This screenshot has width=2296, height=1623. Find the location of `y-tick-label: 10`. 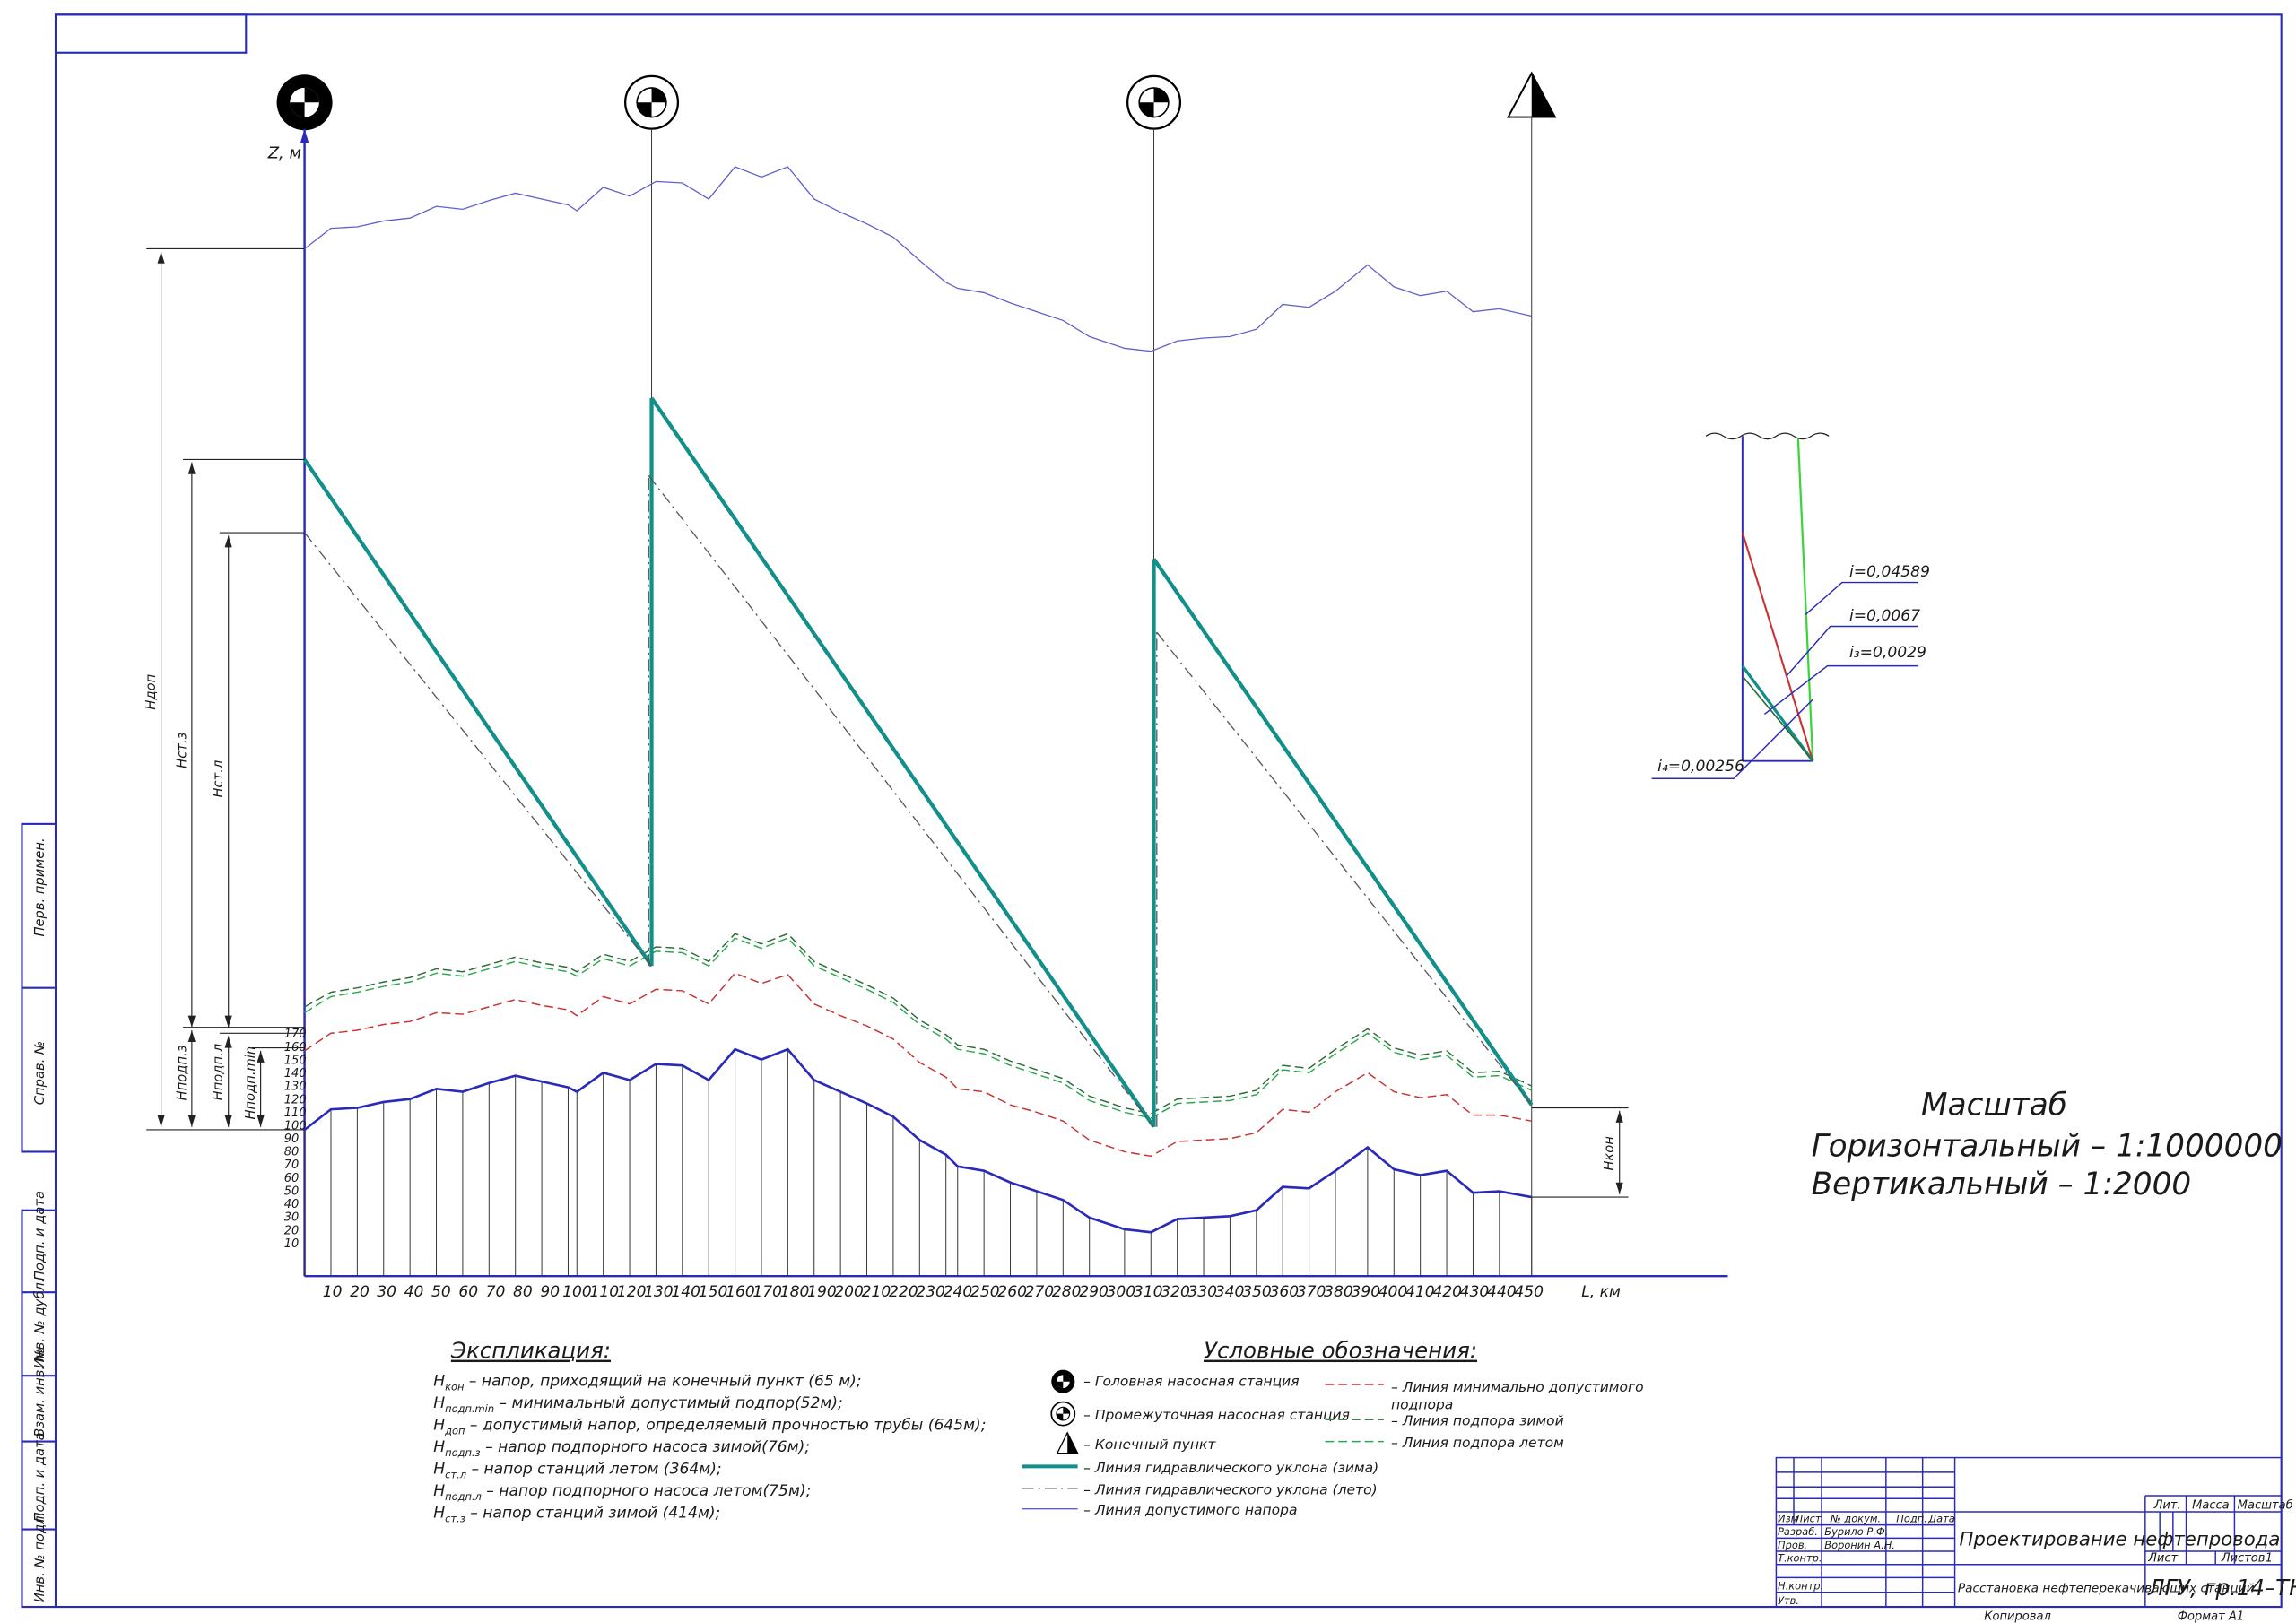

y-tick-label: 10 is located at coordinates (292, 1244).